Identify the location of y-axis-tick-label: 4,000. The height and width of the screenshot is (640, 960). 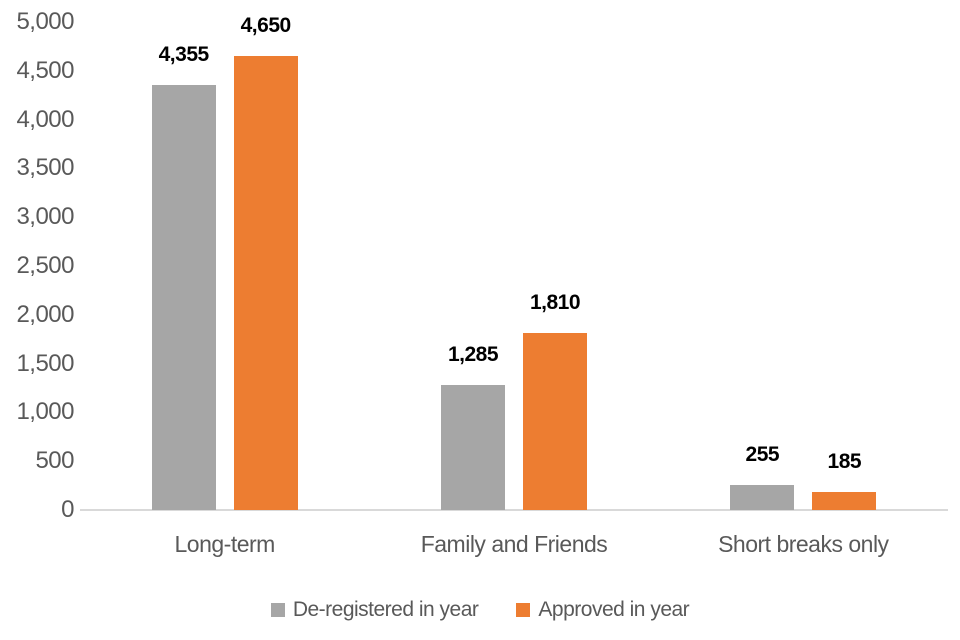
(45, 119).